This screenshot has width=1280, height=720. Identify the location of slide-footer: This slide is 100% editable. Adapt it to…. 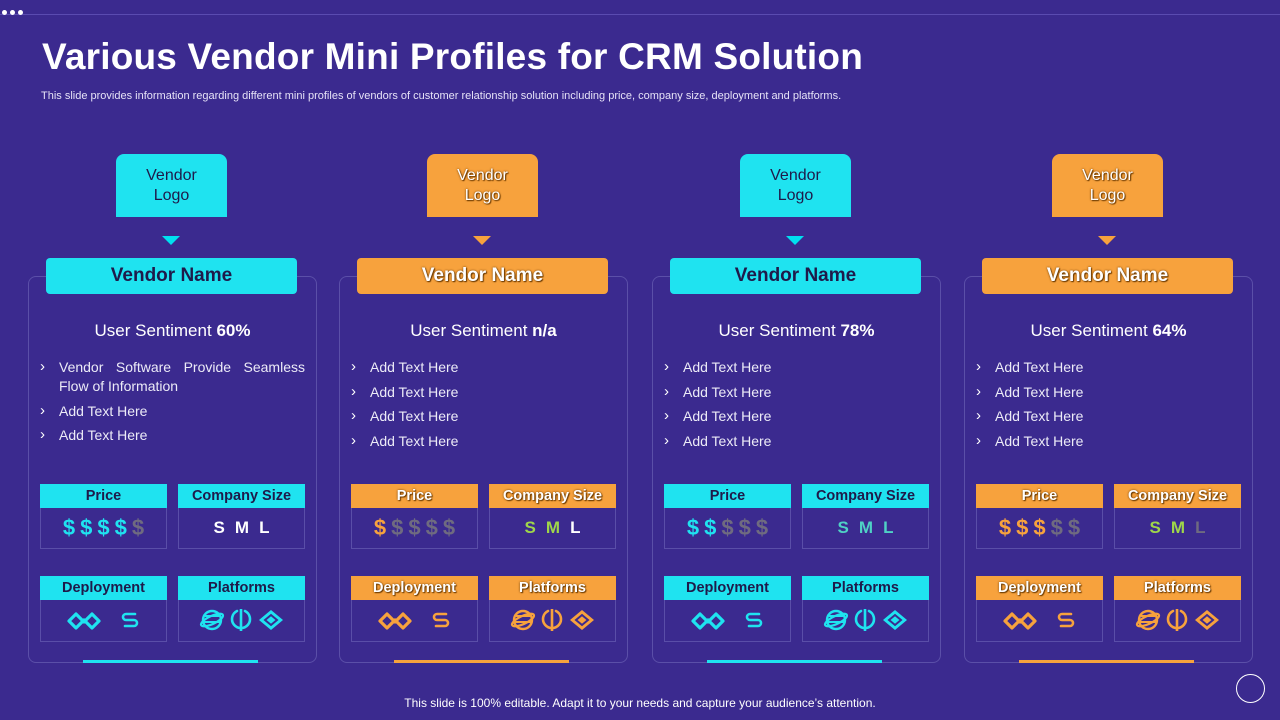
(640, 703).